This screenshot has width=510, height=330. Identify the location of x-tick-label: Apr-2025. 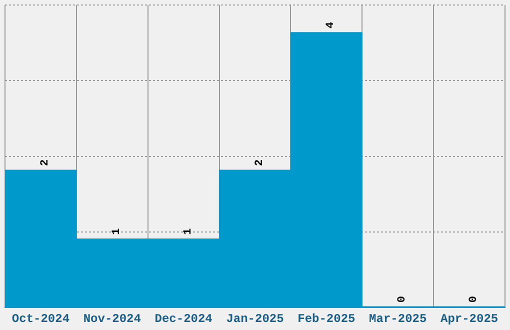
(469, 319).